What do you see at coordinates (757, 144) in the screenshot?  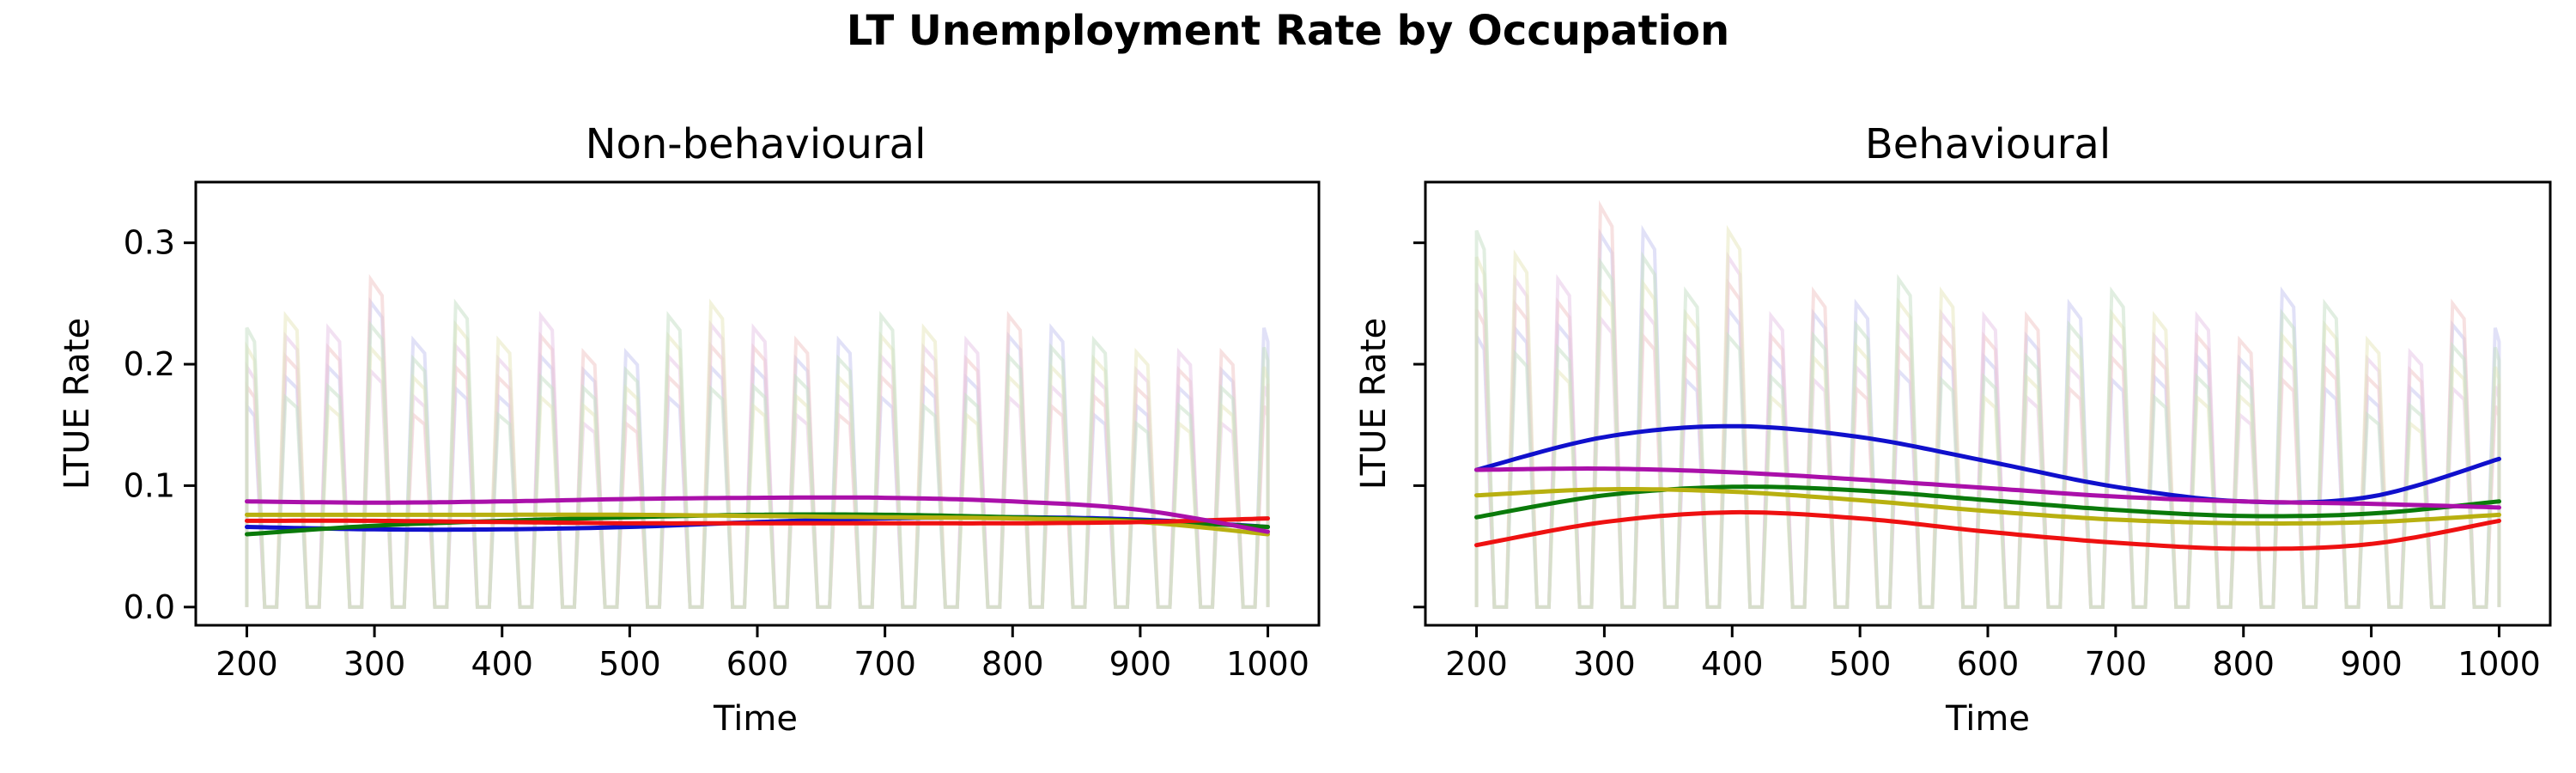 I see `panel-title: Non-behavioural` at bounding box center [757, 144].